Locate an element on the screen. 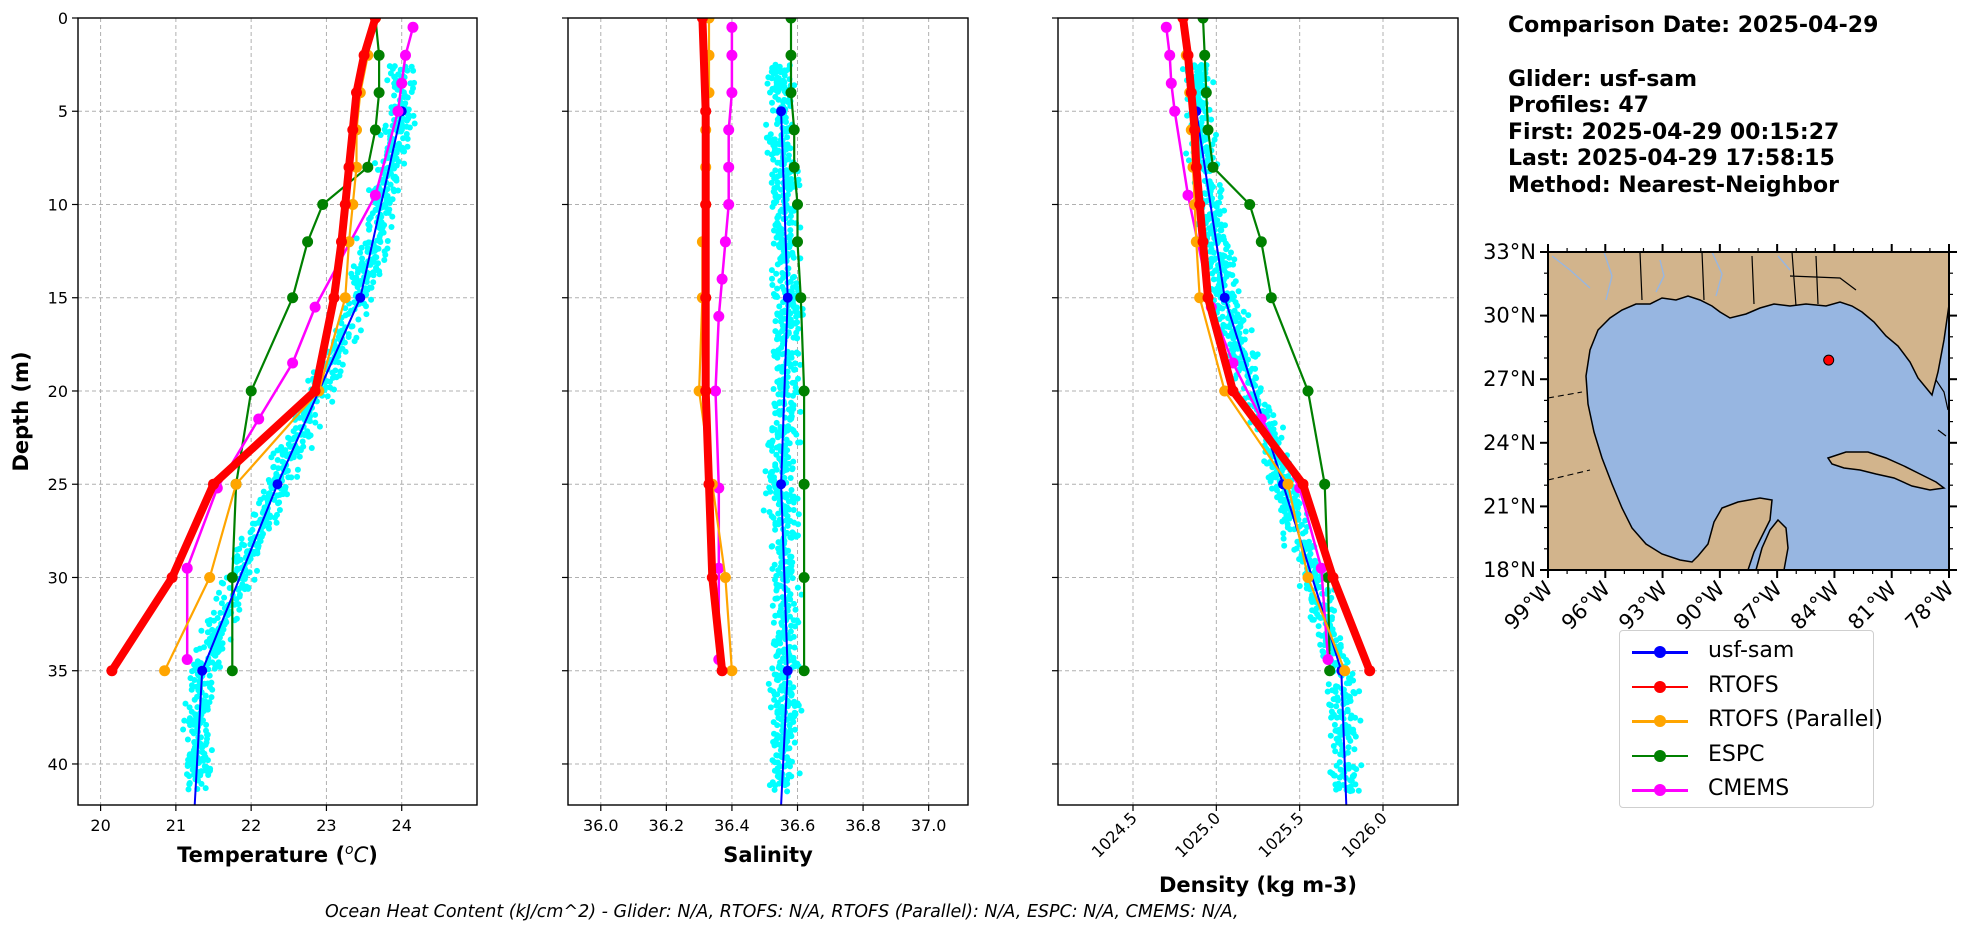  series-rtofs is located at coordinates (1276, 347).